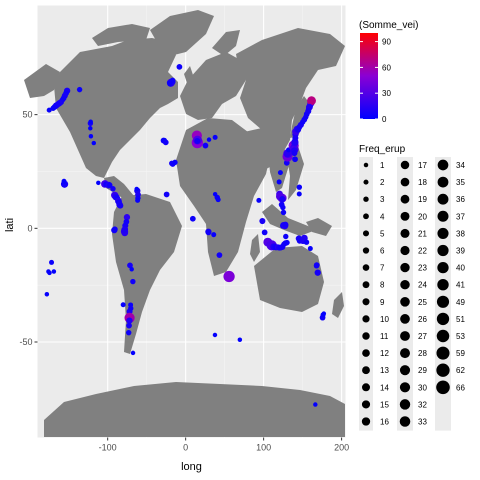 The height and width of the screenshot is (480, 480). Describe the element at coordinates (108, 448) in the screenshot. I see `x-tick-label: -100` at that location.